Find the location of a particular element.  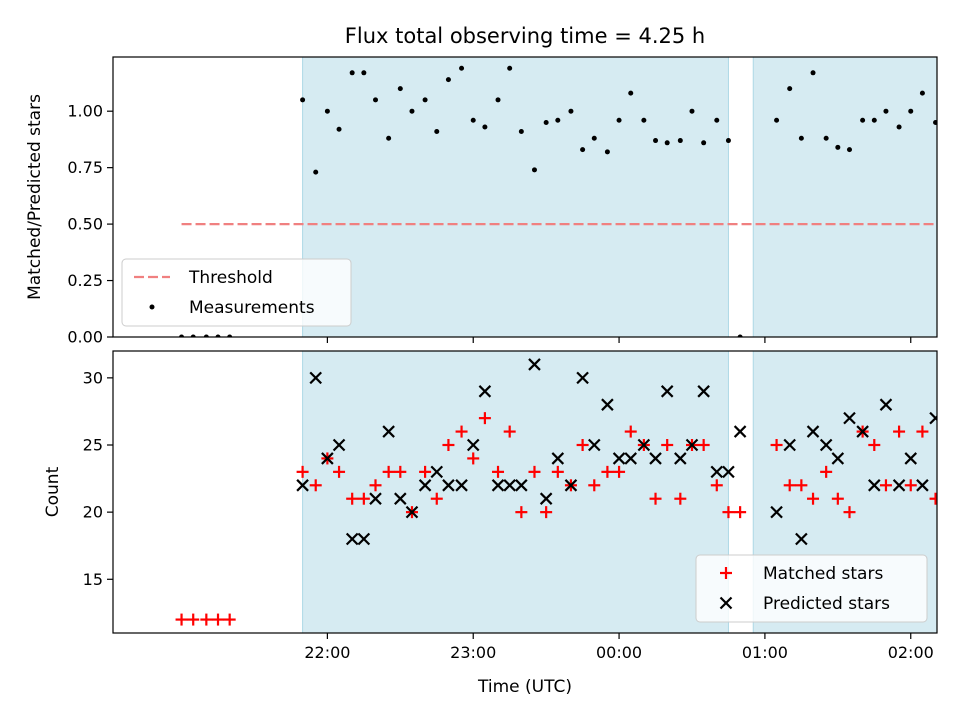

top-legend-box is located at coordinates (236, 292).